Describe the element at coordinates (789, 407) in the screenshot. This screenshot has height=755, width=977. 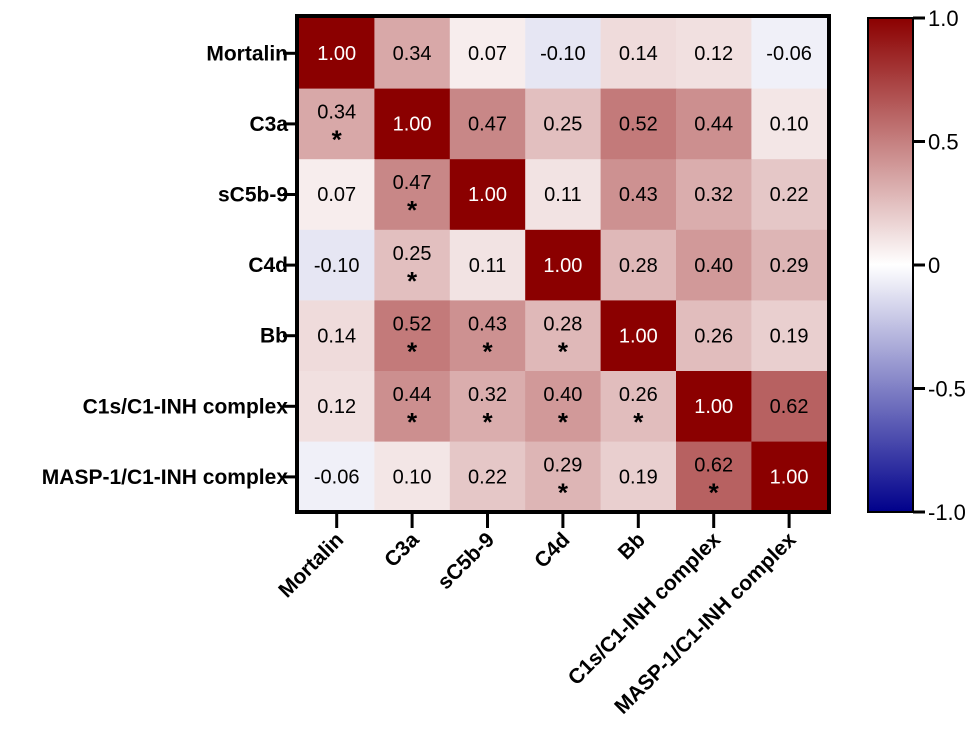
I see `cell-value-label: 0.62` at that location.